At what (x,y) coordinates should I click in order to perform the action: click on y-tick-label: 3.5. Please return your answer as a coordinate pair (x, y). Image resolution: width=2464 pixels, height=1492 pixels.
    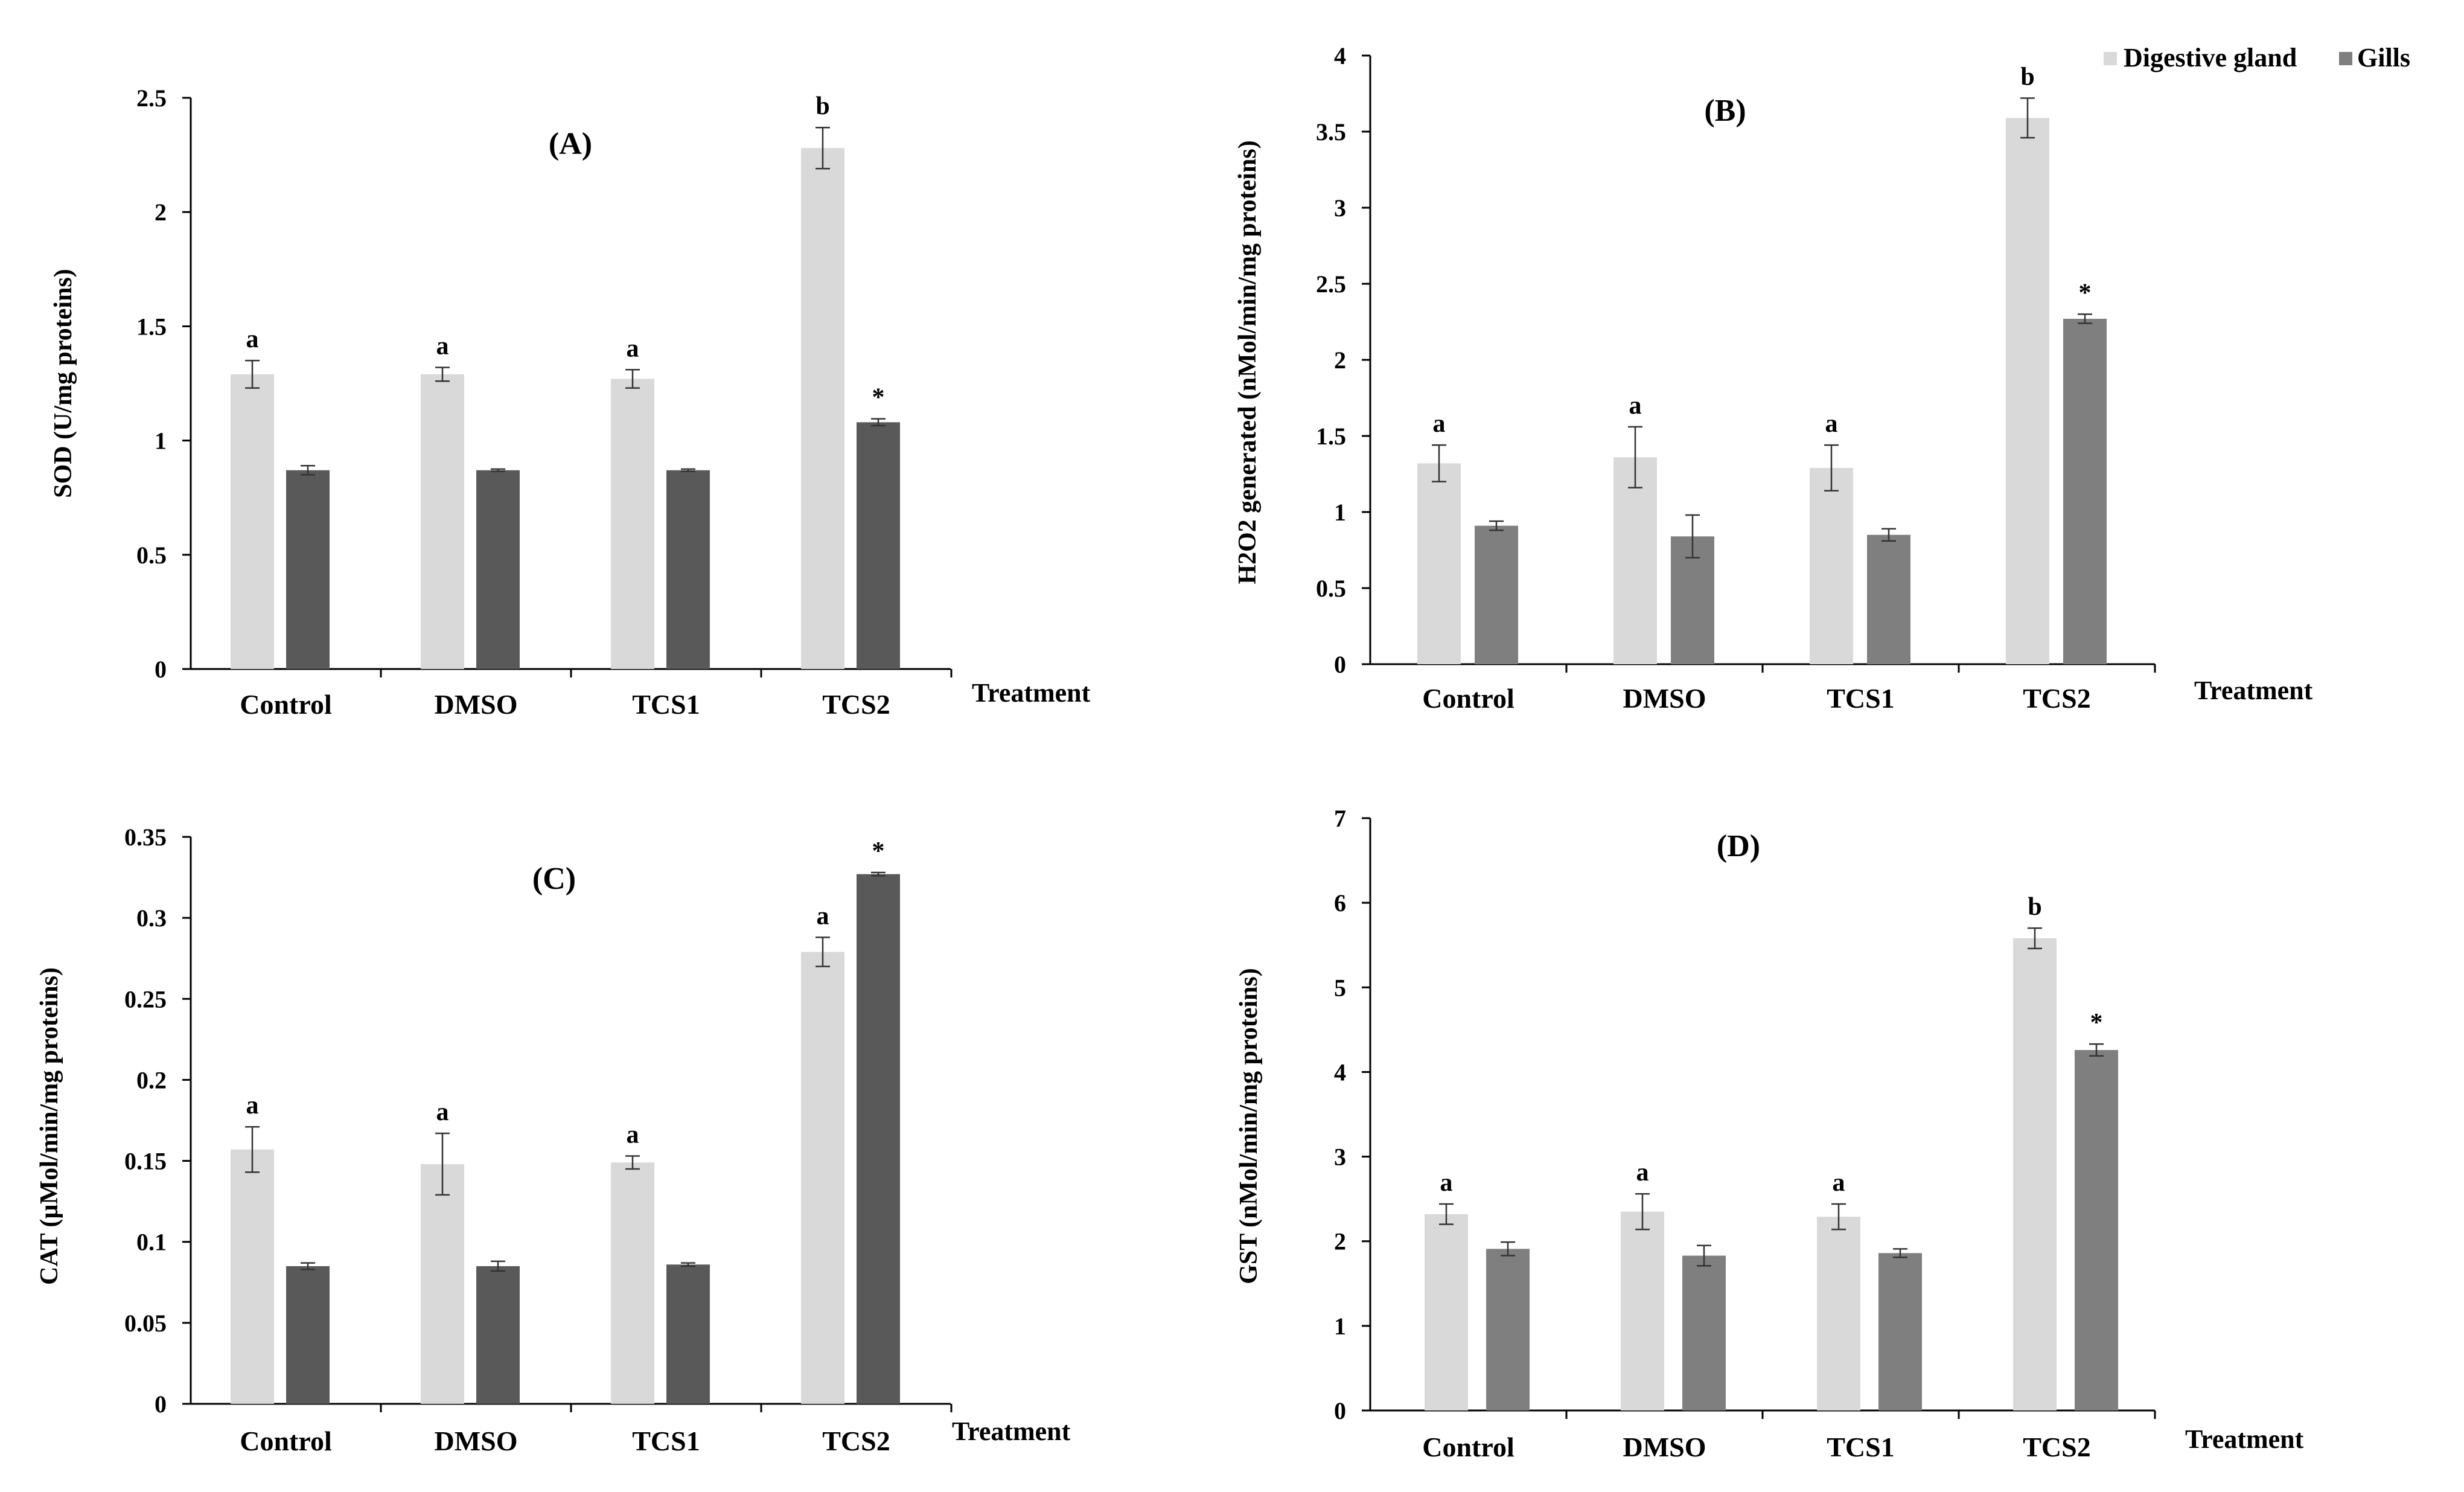
    Looking at the image, I should click on (1331, 132).